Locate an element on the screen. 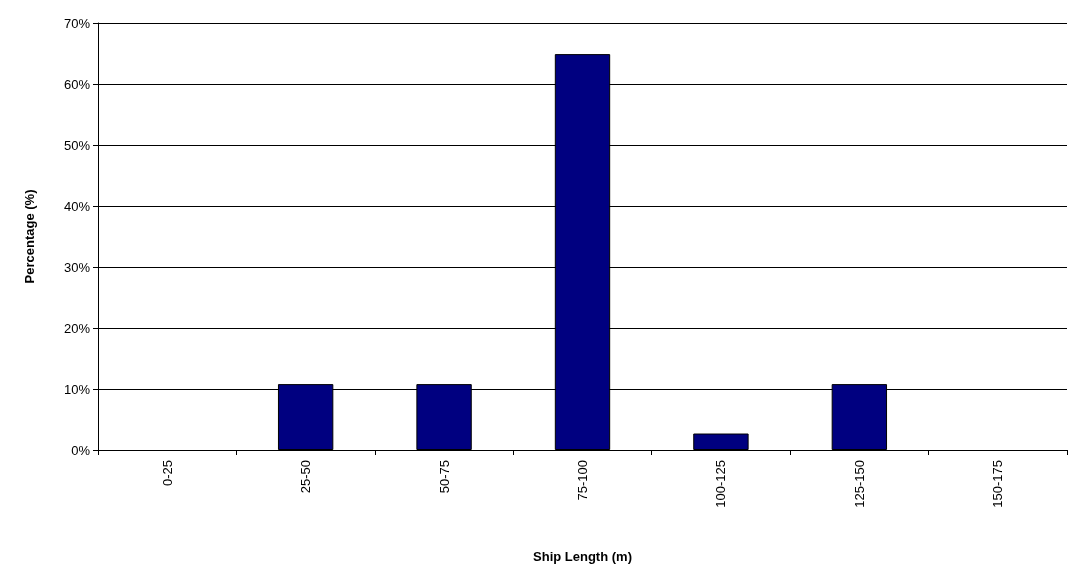 This screenshot has width=1083, height=577. x-tick-label: 100-125 is located at coordinates (721, 484).